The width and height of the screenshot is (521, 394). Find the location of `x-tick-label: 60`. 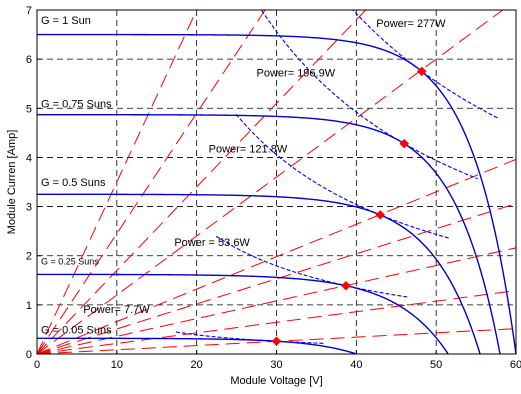

x-tick-label: 60 is located at coordinates (515, 365).